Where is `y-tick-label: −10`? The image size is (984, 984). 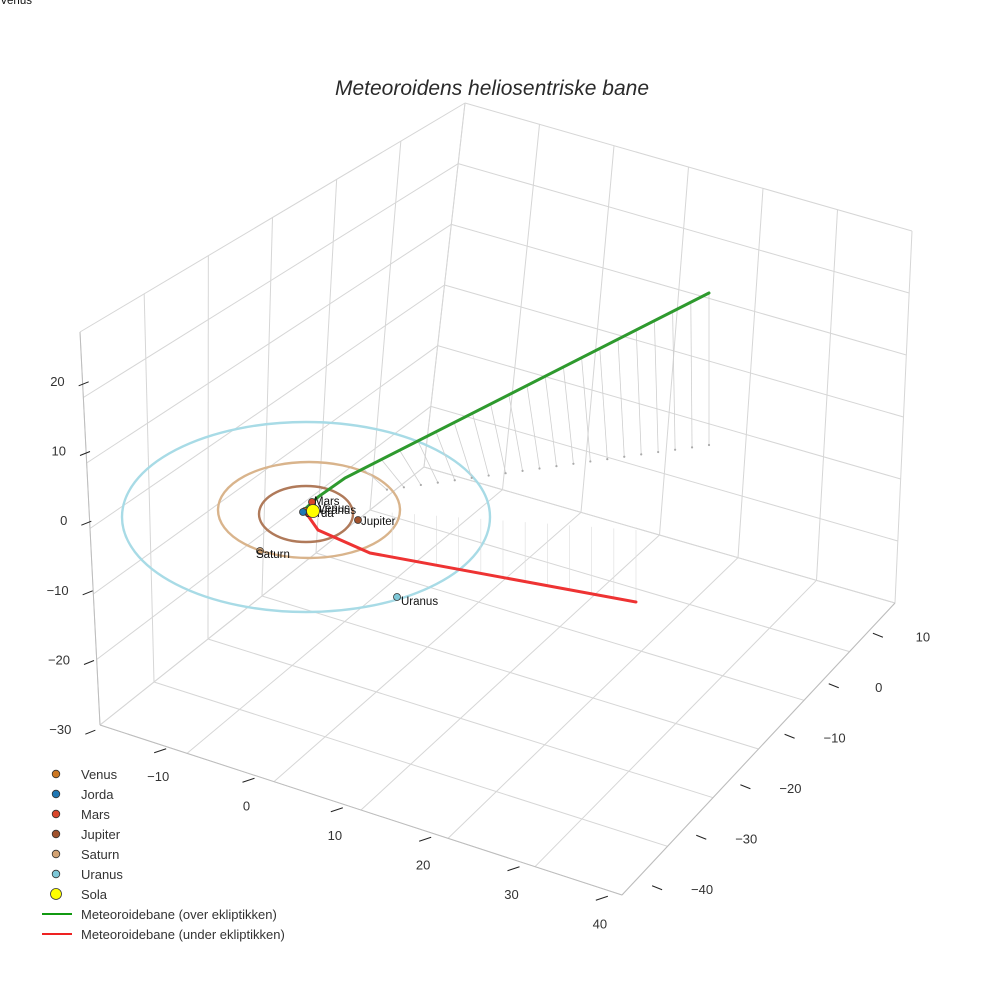 y-tick-label: −10 is located at coordinates (835, 737).